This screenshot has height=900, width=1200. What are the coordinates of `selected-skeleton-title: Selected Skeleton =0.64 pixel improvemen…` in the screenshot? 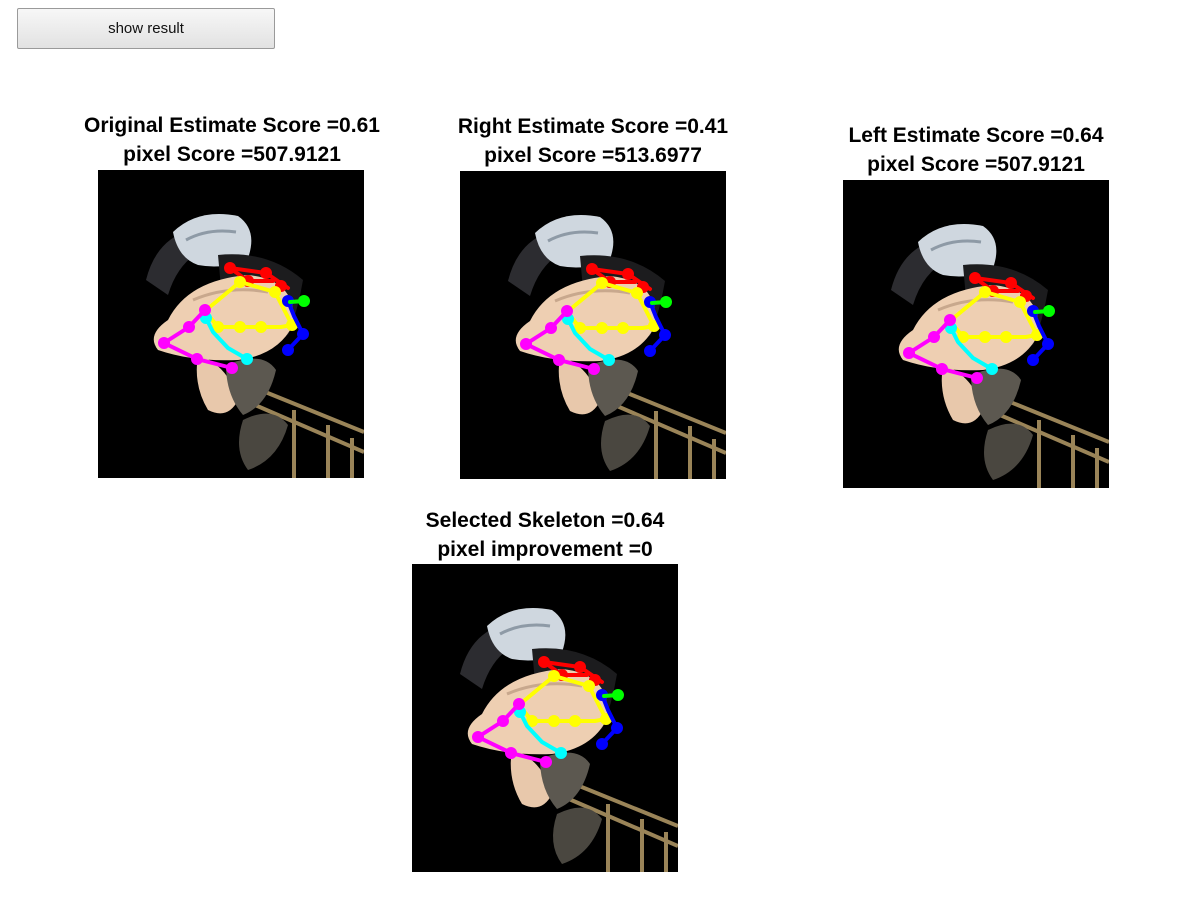 It's located at (545, 535).